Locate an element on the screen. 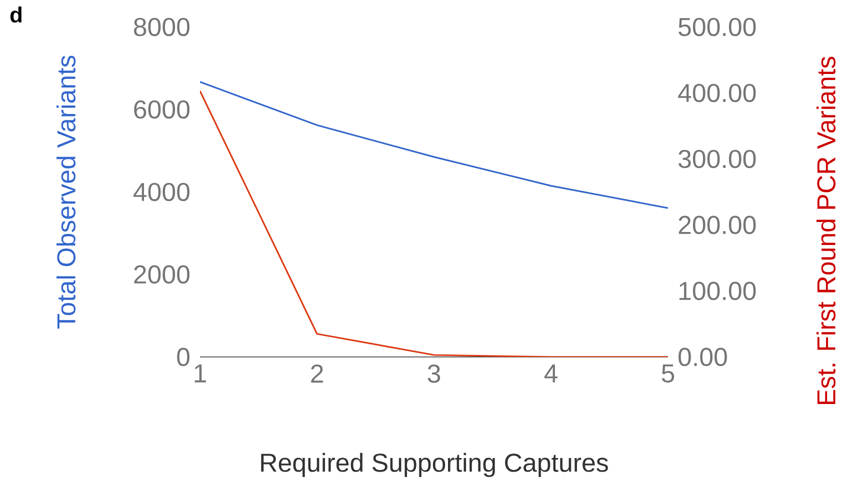 Image resolution: width=842 pixels, height=481 pixels. line-series is located at coordinates (434, 145).